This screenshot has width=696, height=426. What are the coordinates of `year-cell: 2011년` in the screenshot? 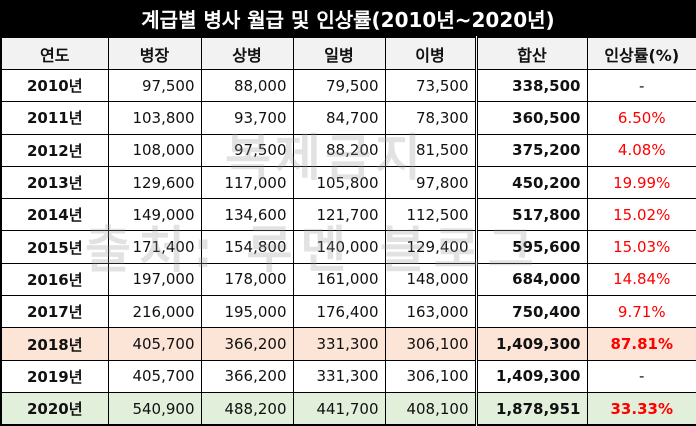 It's located at (54, 118).